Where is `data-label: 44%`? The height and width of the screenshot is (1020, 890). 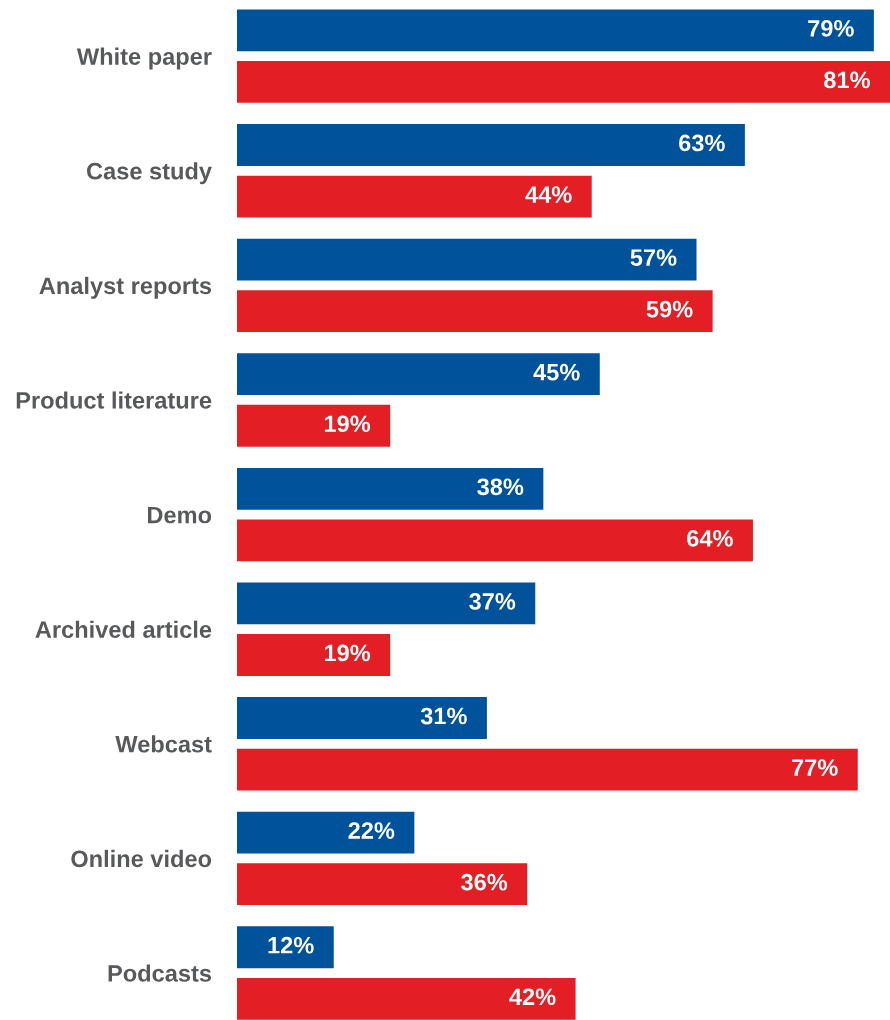 data-label: 44% is located at coordinates (548, 194).